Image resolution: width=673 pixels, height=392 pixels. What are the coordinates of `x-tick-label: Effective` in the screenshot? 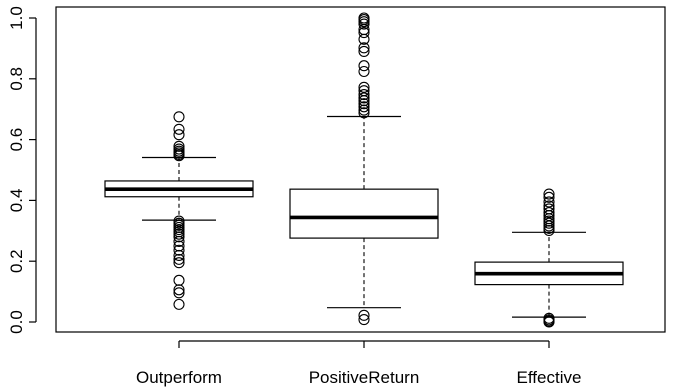 It's located at (549, 377).